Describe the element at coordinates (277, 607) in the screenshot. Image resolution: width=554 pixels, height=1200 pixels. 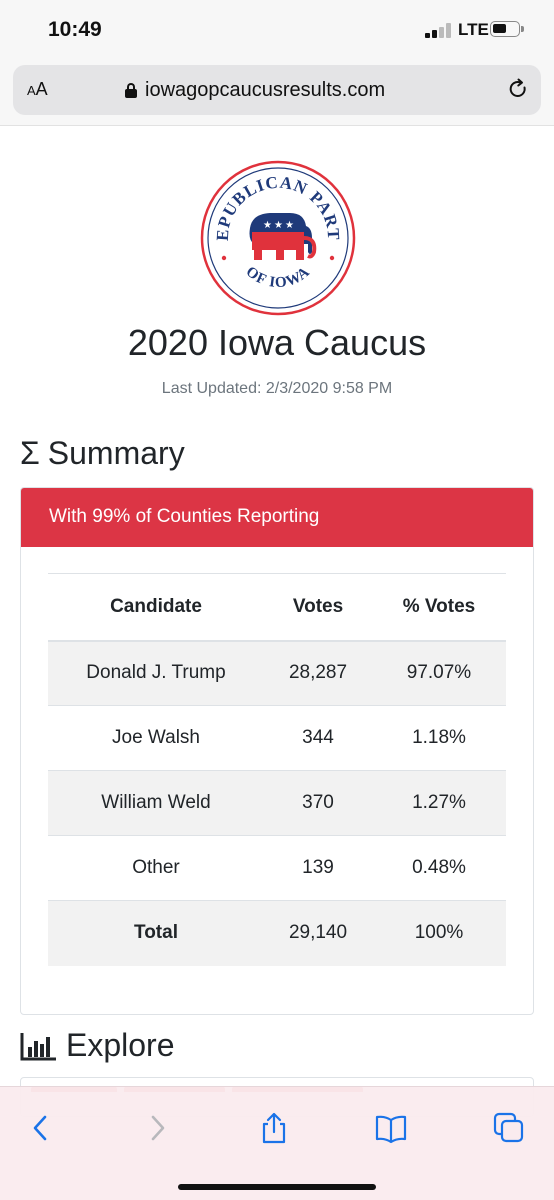
I see `table-header-row: Candidate Votes % Votes` at that location.